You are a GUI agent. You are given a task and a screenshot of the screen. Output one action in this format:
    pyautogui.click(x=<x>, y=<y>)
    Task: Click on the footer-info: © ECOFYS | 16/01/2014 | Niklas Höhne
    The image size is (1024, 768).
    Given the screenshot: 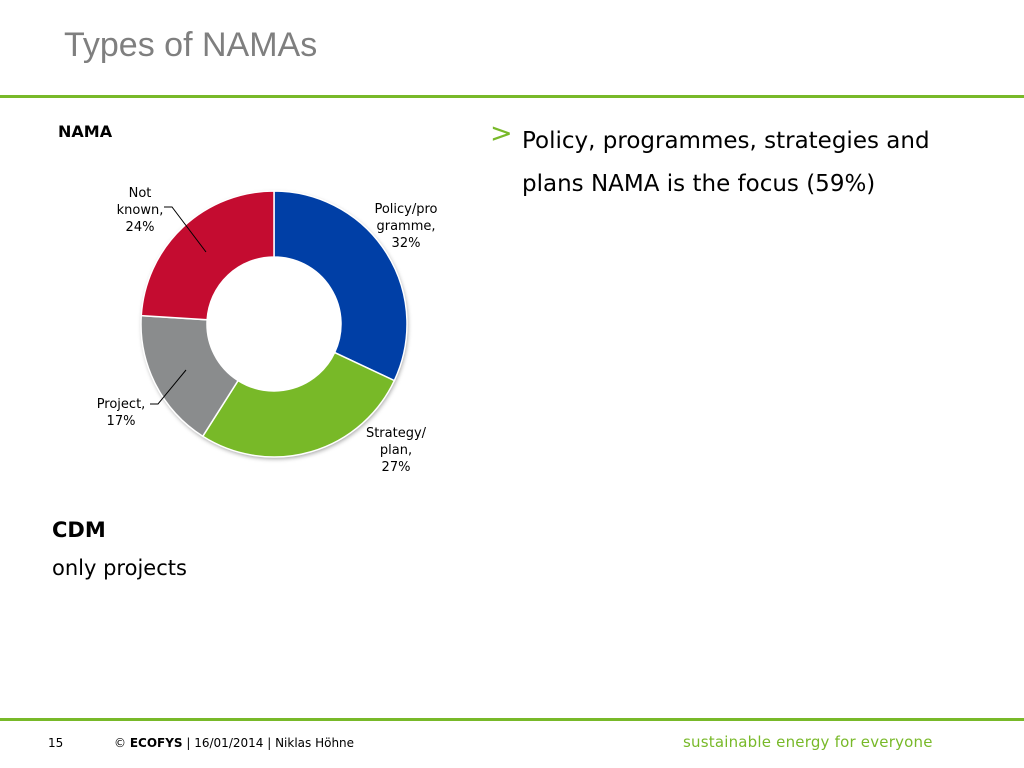 What is the action you would take?
    pyautogui.click(x=234, y=743)
    